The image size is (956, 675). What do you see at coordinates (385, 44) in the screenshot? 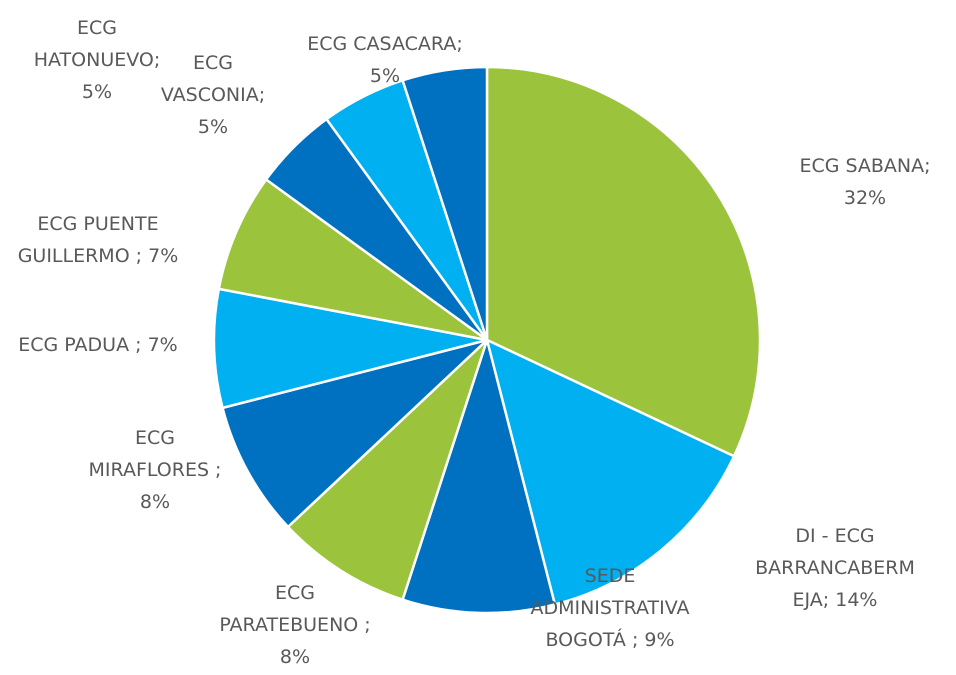
I see `category-label: ECG CASACARA;` at bounding box center [385, 44].